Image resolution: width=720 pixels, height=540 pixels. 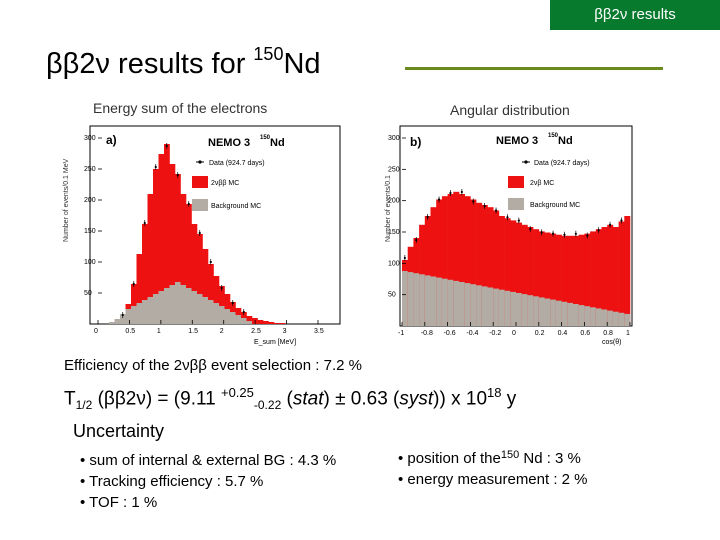 I want to click on x-tick-label: 1.5, so click(x=193, y=331).